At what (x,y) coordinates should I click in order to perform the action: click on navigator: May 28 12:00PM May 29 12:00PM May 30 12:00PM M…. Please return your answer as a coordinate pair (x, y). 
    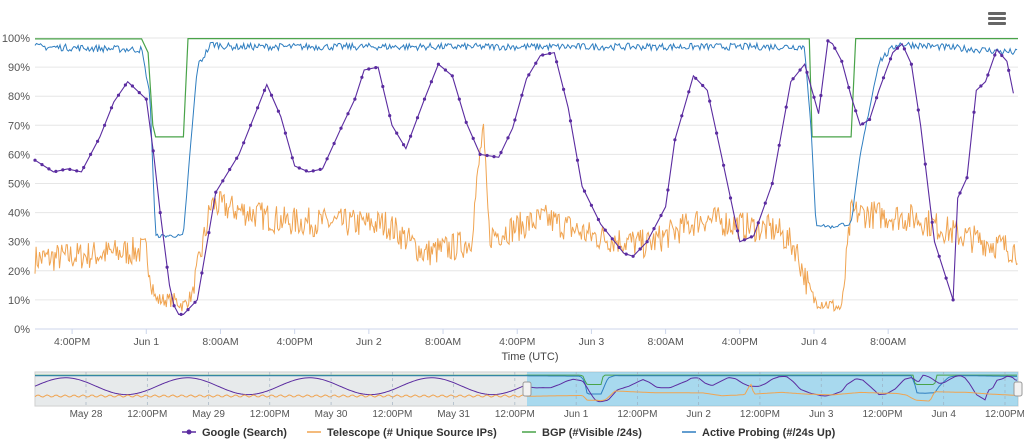
    Looking at the image, I should click on (529, 395).